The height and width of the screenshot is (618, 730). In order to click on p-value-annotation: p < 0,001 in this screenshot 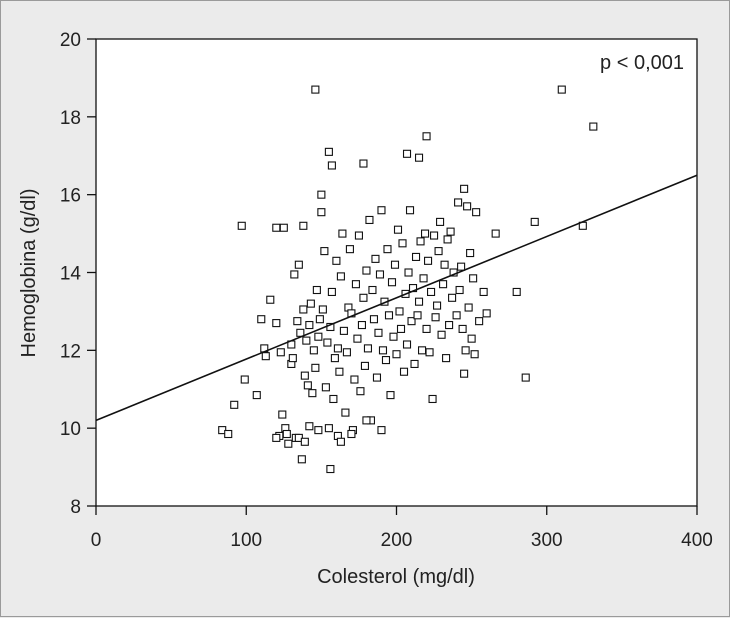, I will do `click(642, 63)`.